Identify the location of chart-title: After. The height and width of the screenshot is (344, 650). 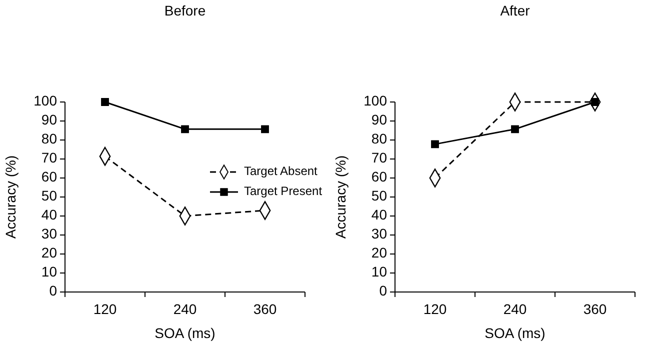
(515, 10).